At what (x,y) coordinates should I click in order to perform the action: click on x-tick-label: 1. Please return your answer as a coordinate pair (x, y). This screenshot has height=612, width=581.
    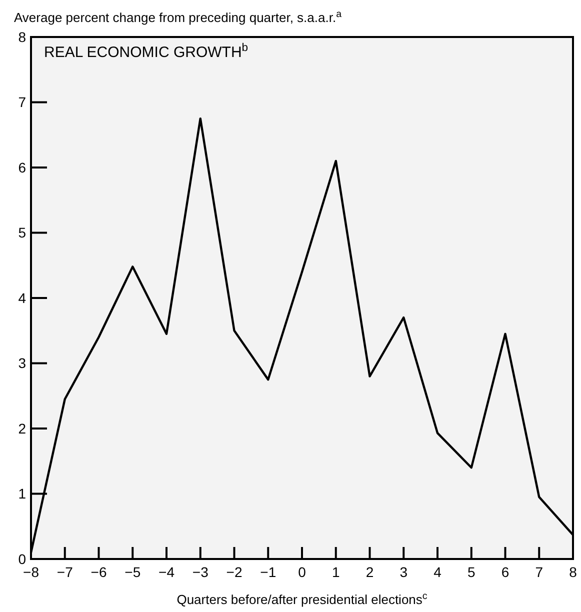
    Looking at the image, I should click on (336, 572).